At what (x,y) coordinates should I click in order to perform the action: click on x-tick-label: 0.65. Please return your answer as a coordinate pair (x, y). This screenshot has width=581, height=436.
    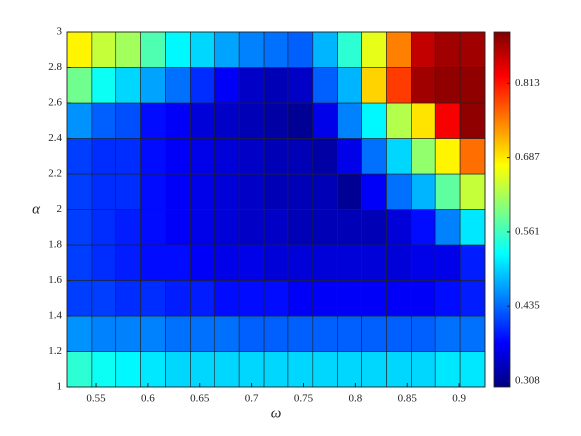
    Looking at the image, I should click on (200, 399).